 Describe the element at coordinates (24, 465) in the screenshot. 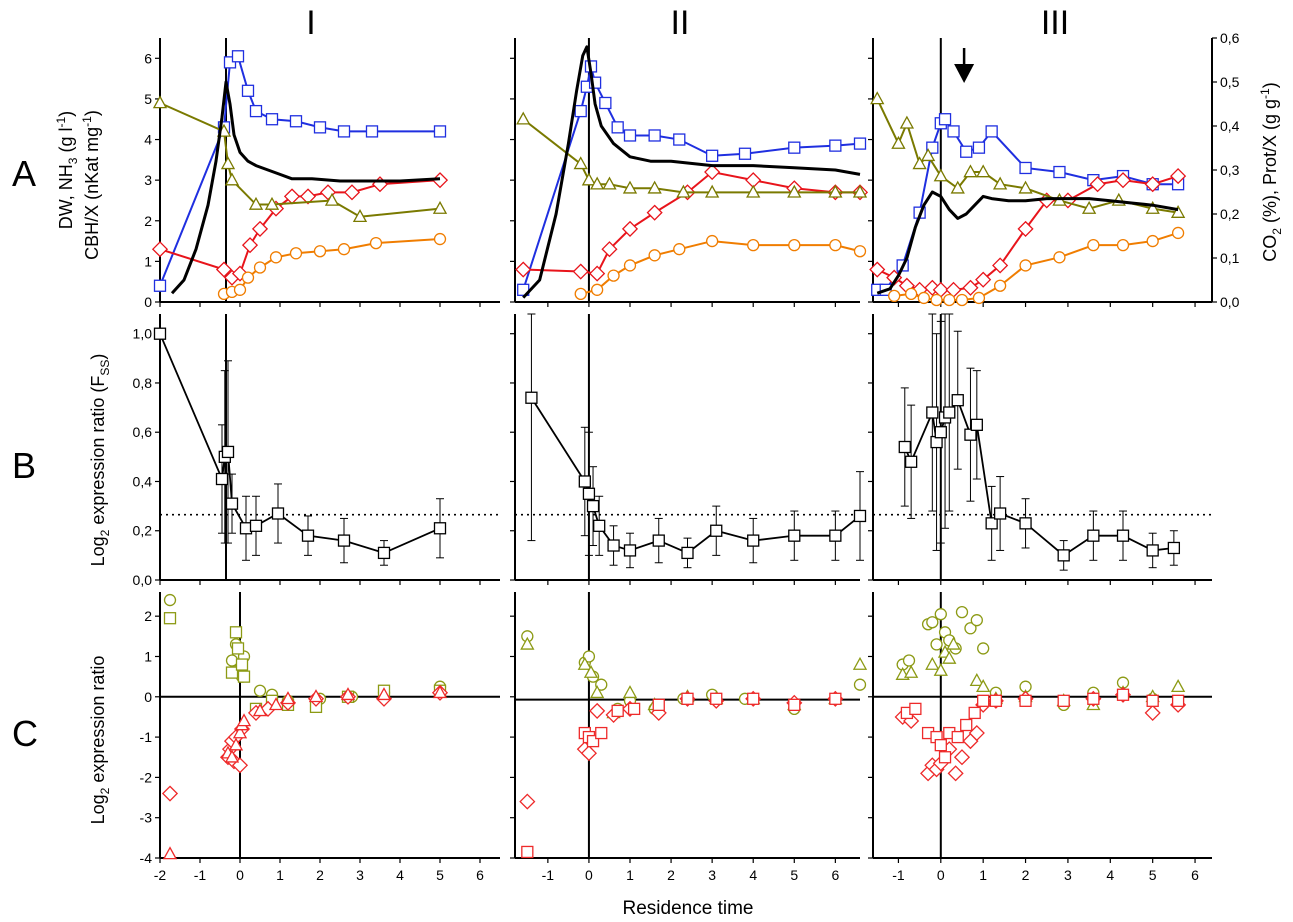

I see `row-letter-b: B` at that location.